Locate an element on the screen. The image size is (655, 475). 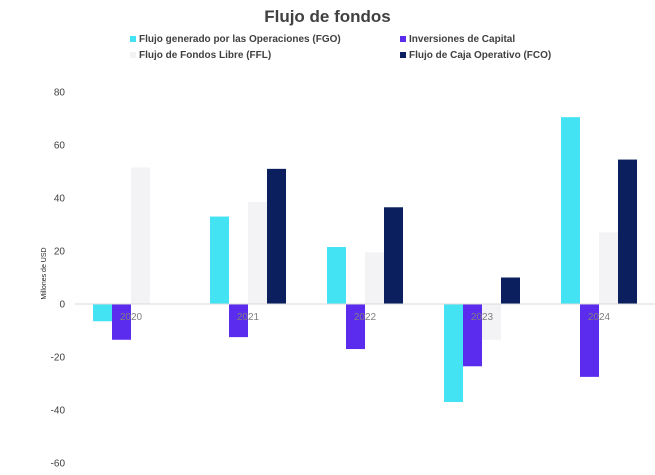
chart-title: Flujo de fondos is located at coordinates (327, 16).